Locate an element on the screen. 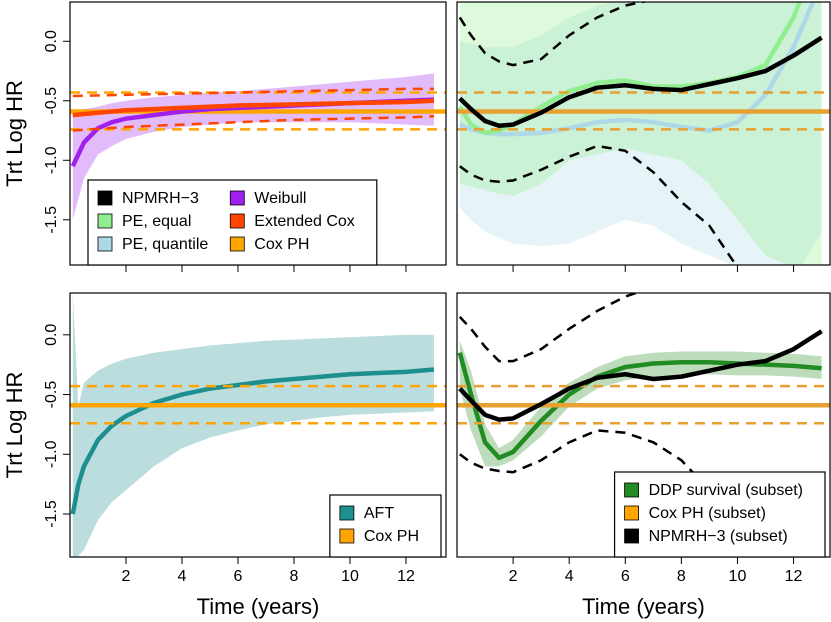 The height and width of the screenshot is (622, 831). legend-label: PE, equal is located at coordinates (156, 221).